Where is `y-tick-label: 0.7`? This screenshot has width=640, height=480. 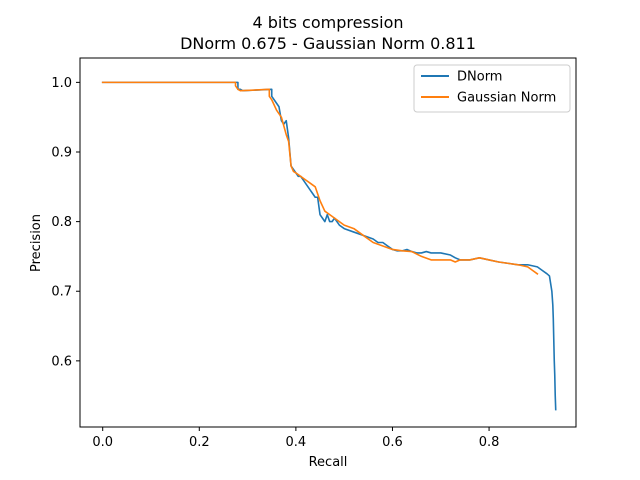 y-tick-label: 0.7 is located at coordinates (61, 292).